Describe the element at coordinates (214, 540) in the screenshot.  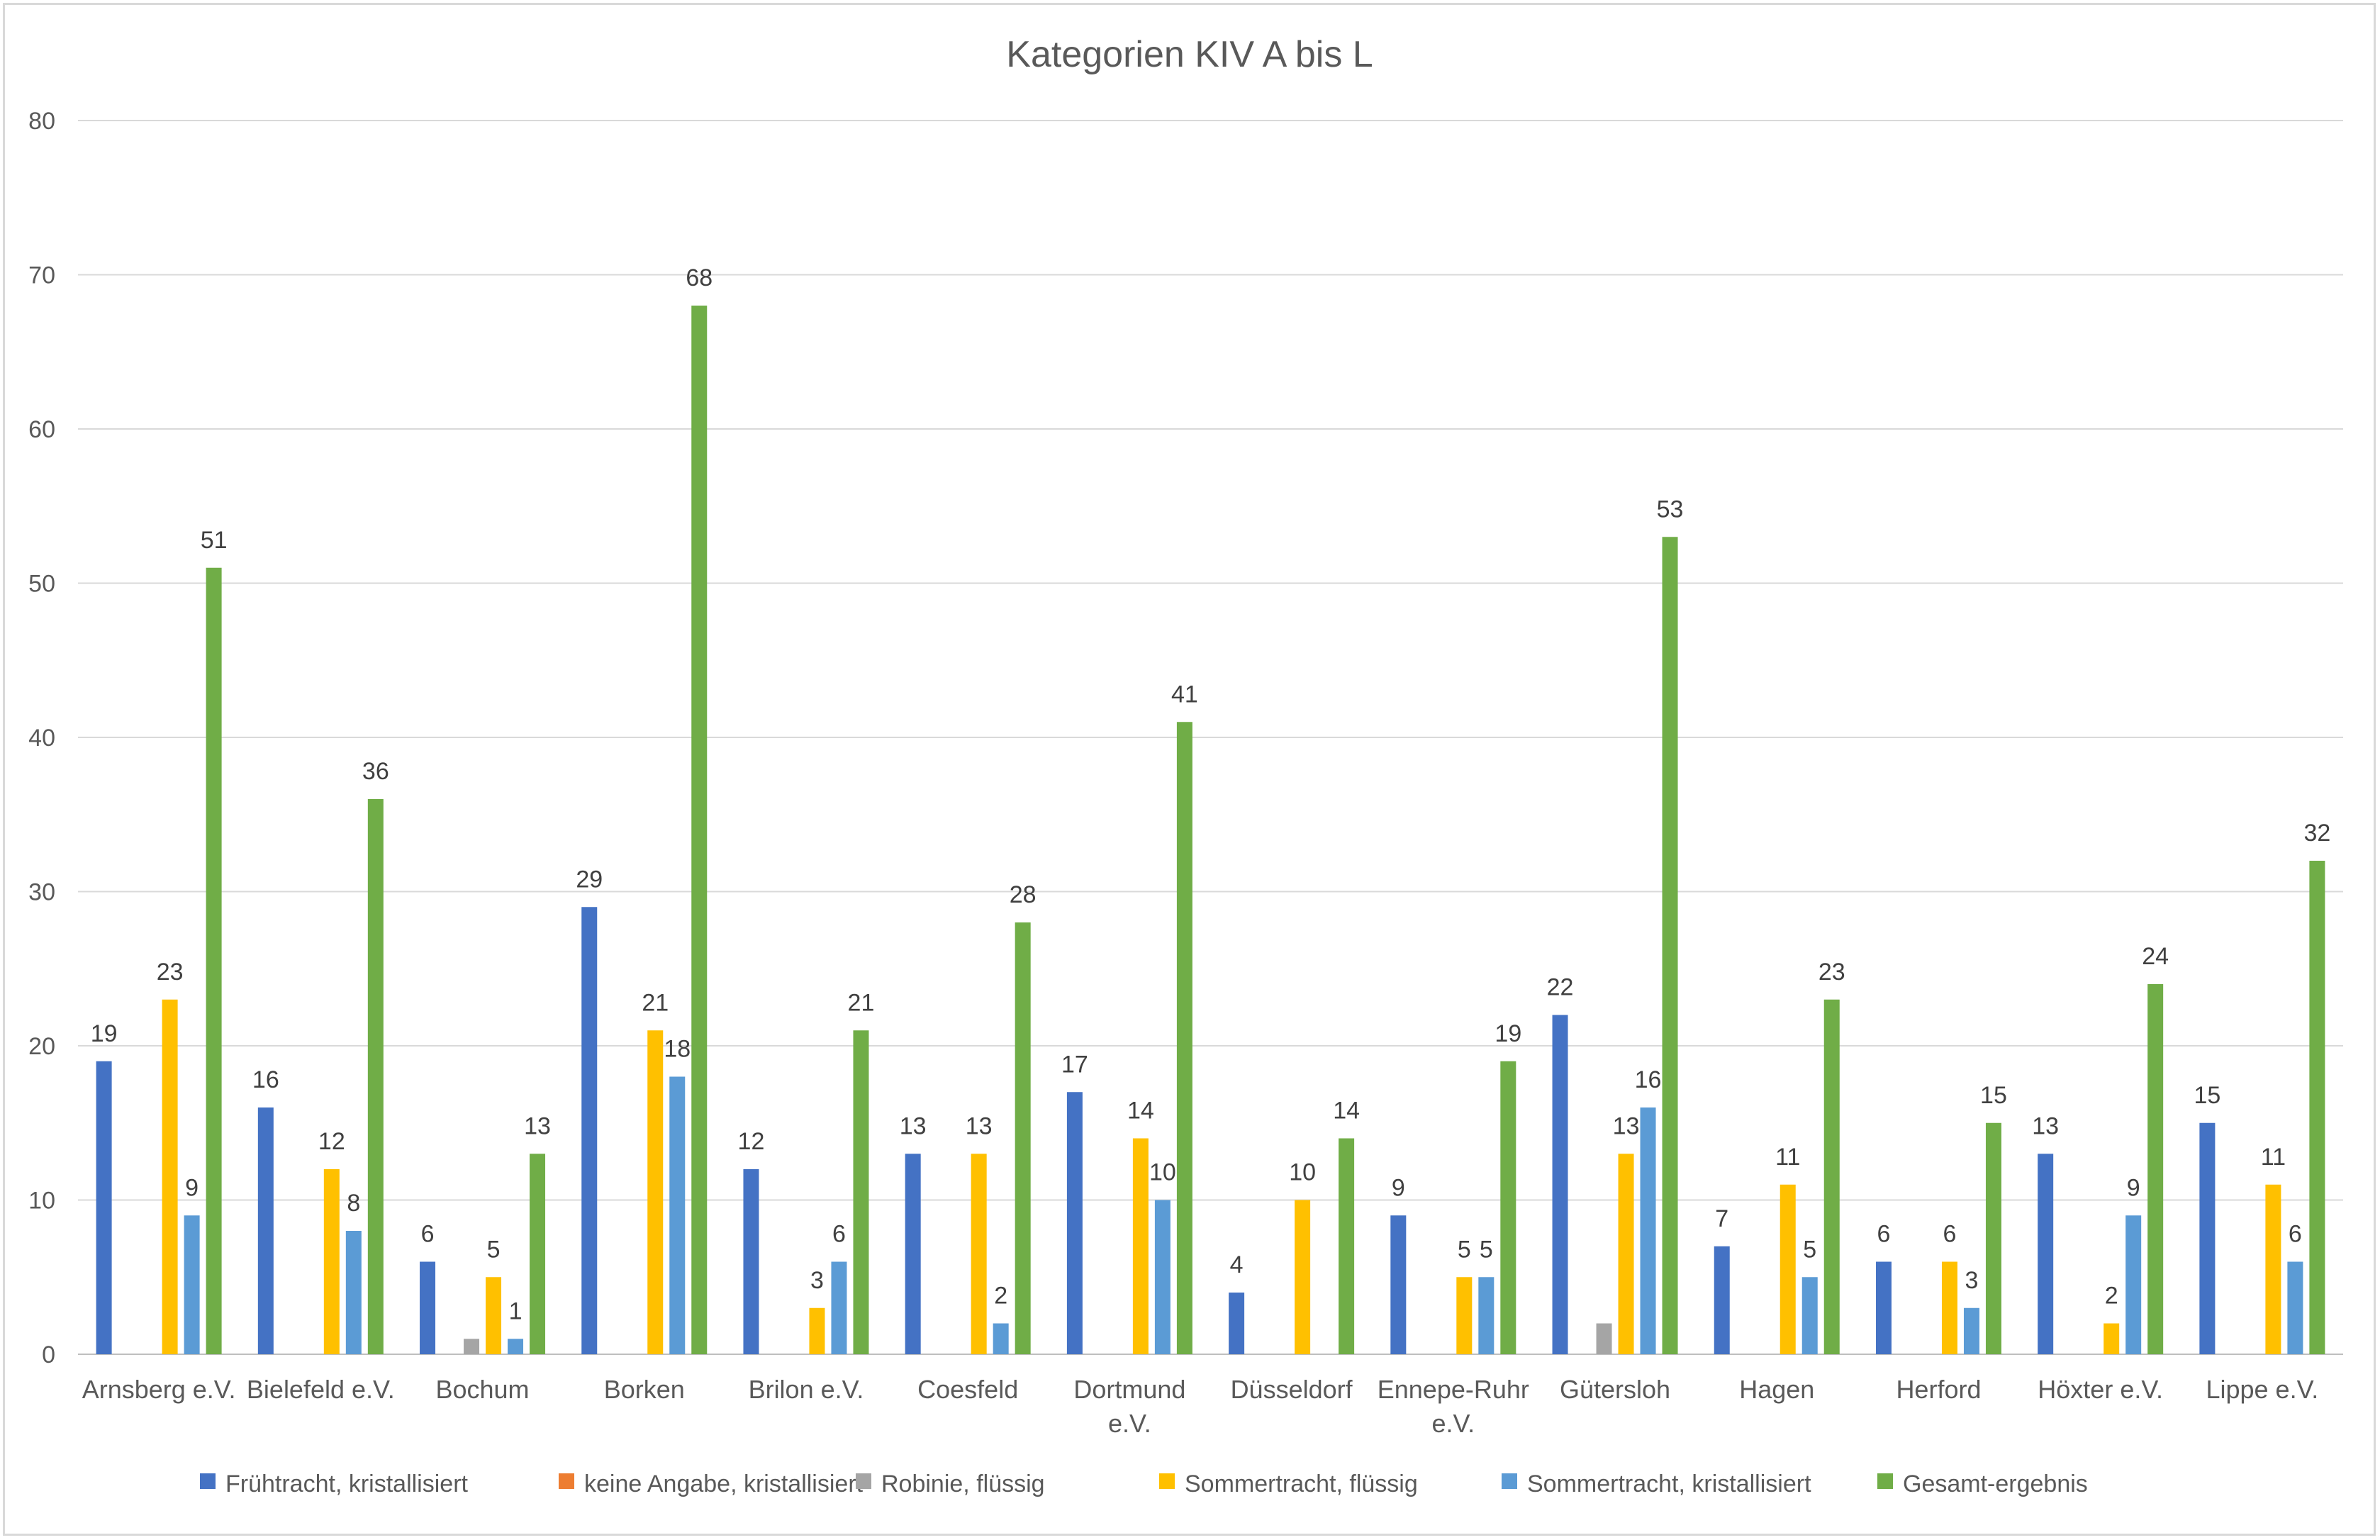
I see `data-label: 51` at that location.